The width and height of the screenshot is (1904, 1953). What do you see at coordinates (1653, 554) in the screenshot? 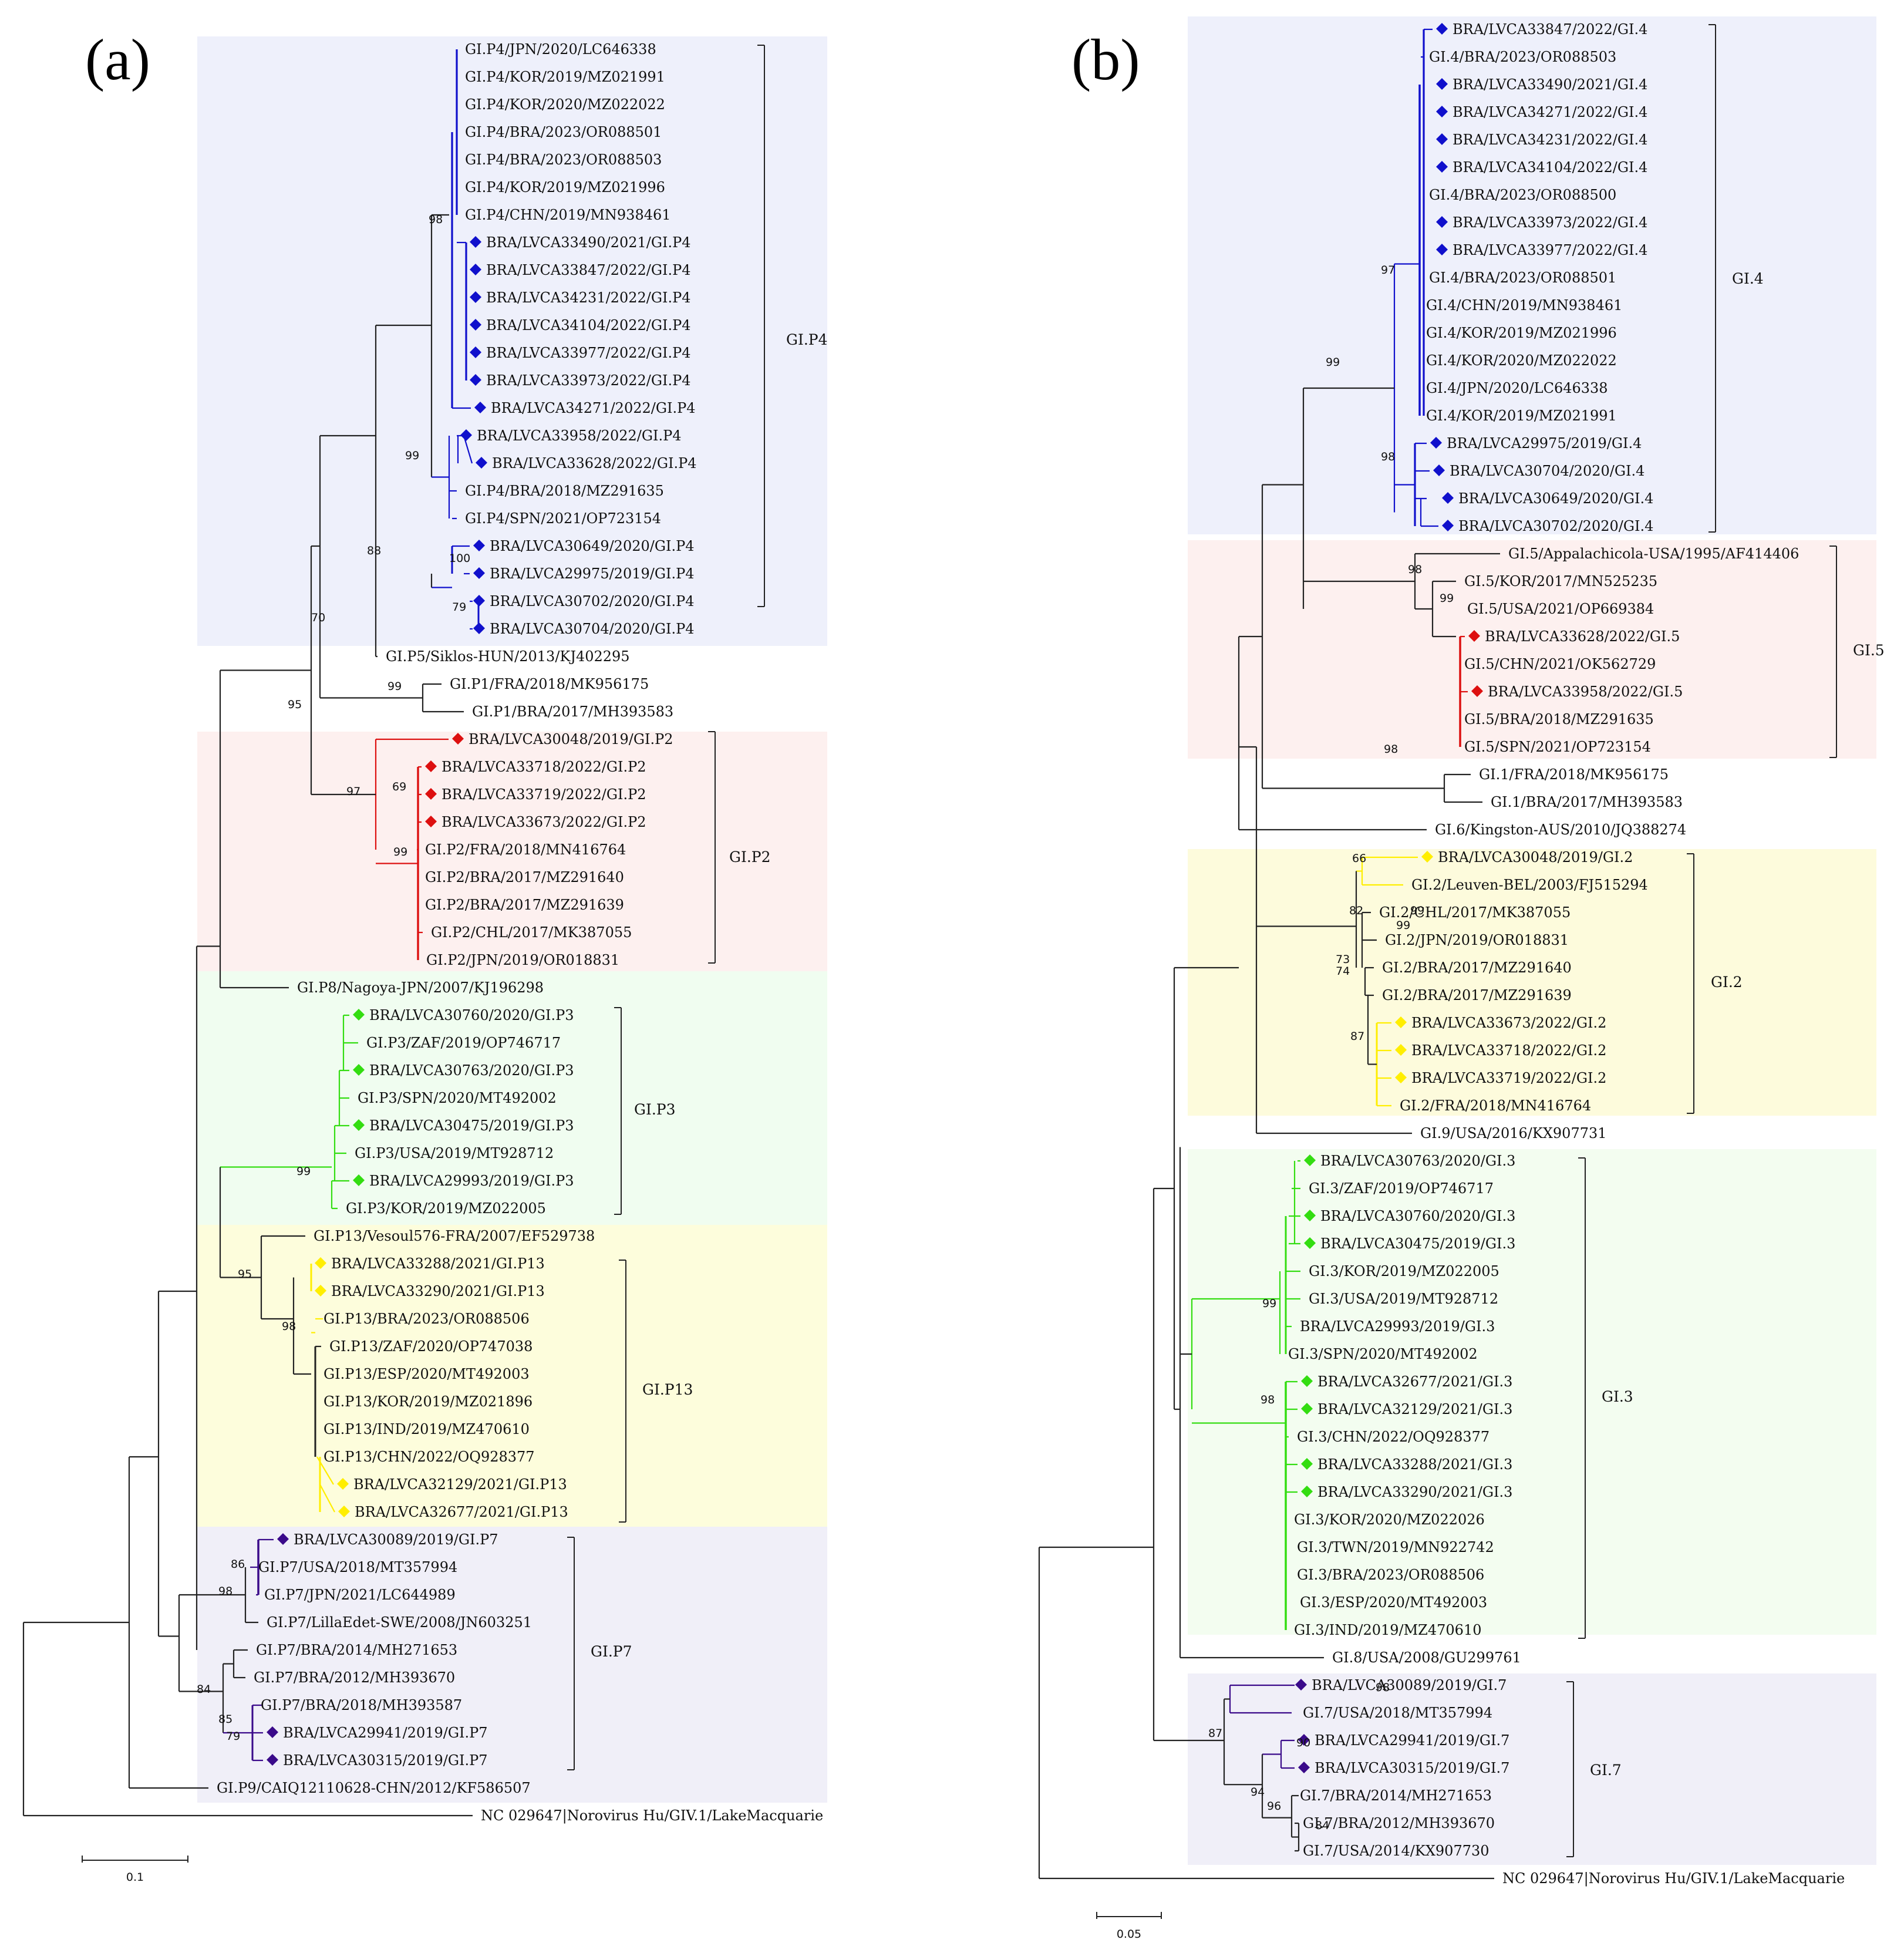
I see `leaf-label: GI.5/Appalachicola-USA/1995/AF414406` at bounding box center [1653, 554].